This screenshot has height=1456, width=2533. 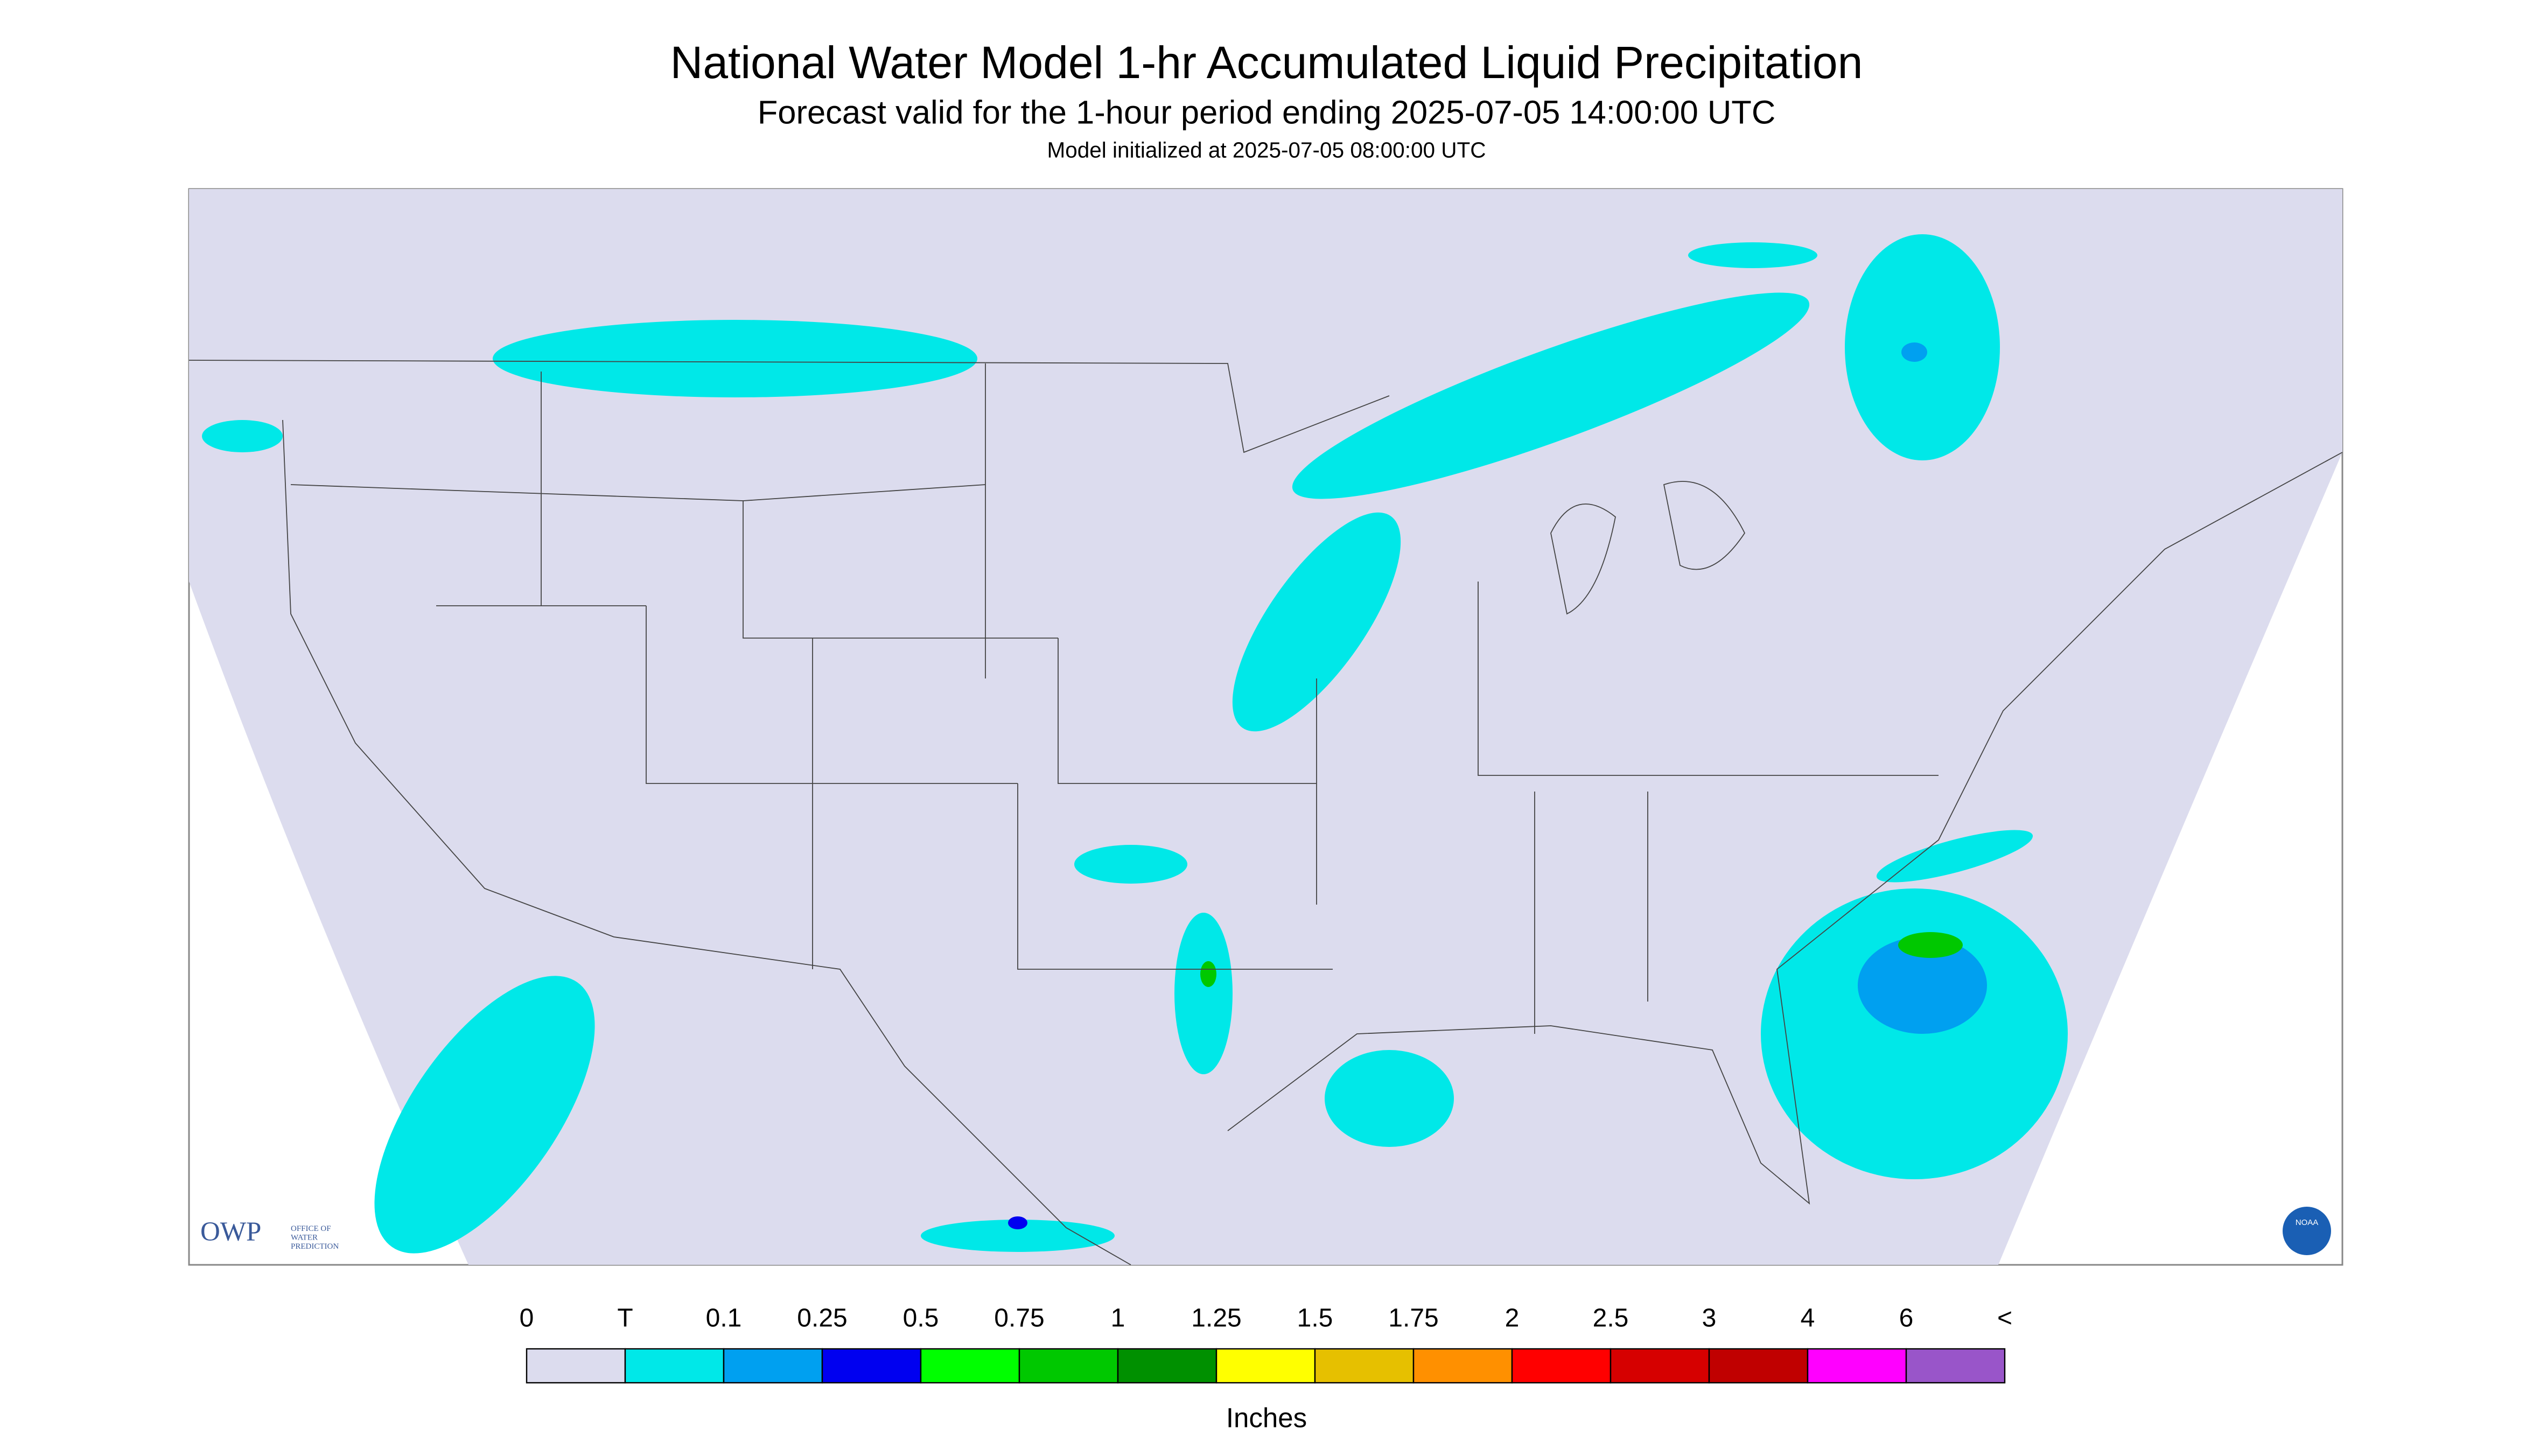 I want to click on legend-label: 1.25, so click(x=1216, y=1318).